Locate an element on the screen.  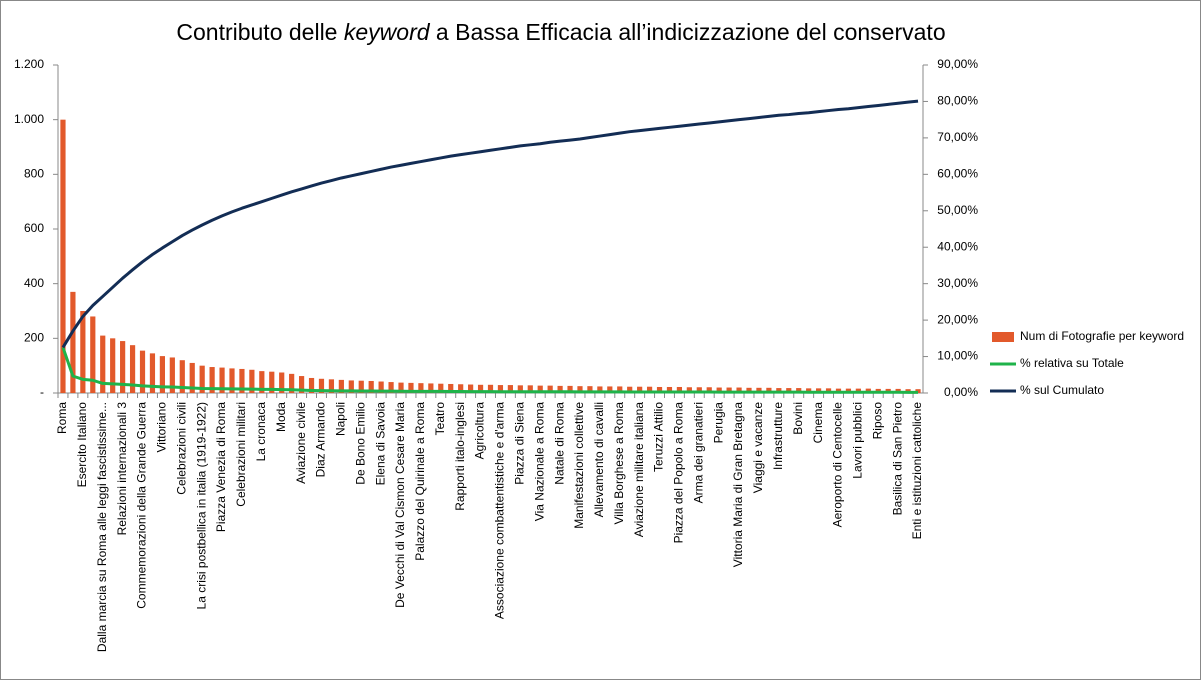
x-tick-label: Celebrazioni militari is located at coordinates (241, 454).